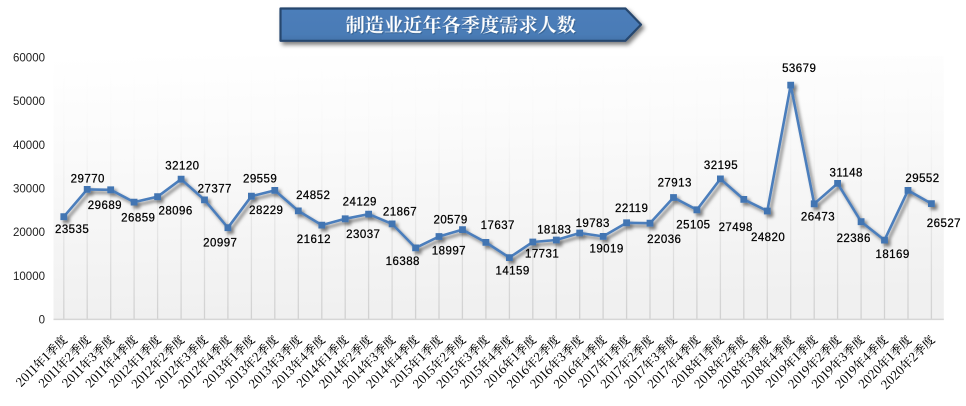  Describe the element at coordinates (138, 219) in the screenshot. I see `svg-text: 26859` at that location.